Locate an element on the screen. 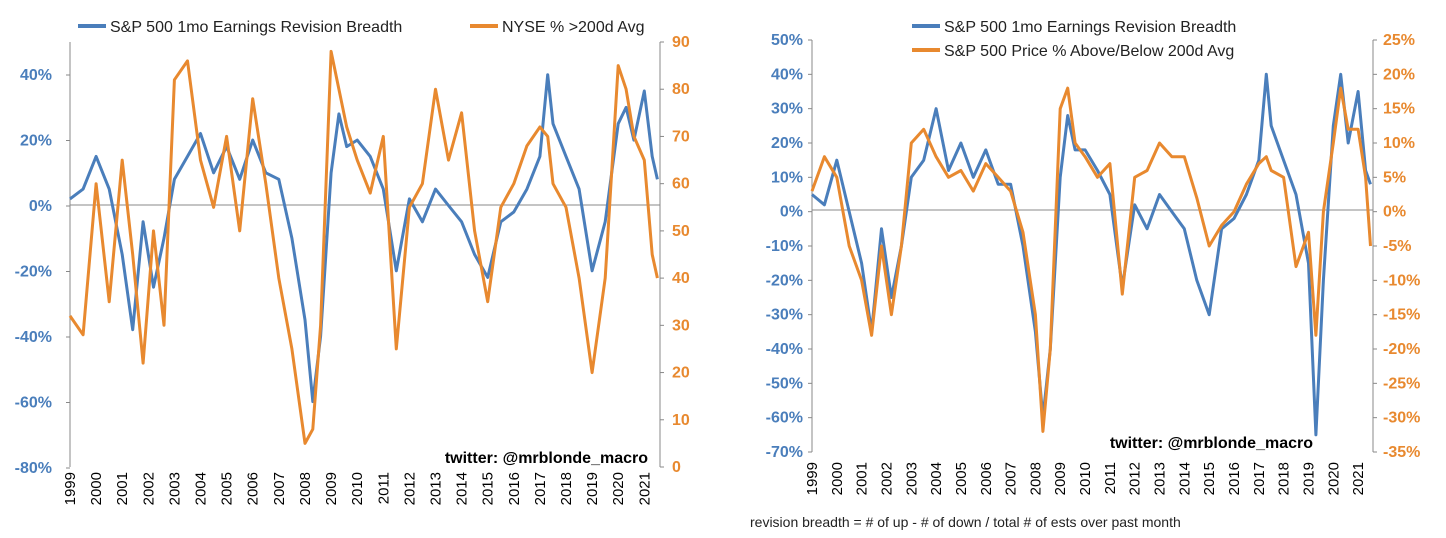 The width and height of the screenshot is (1446, 538). right-tick-label: -25% is located at coordinates (1401, 383).